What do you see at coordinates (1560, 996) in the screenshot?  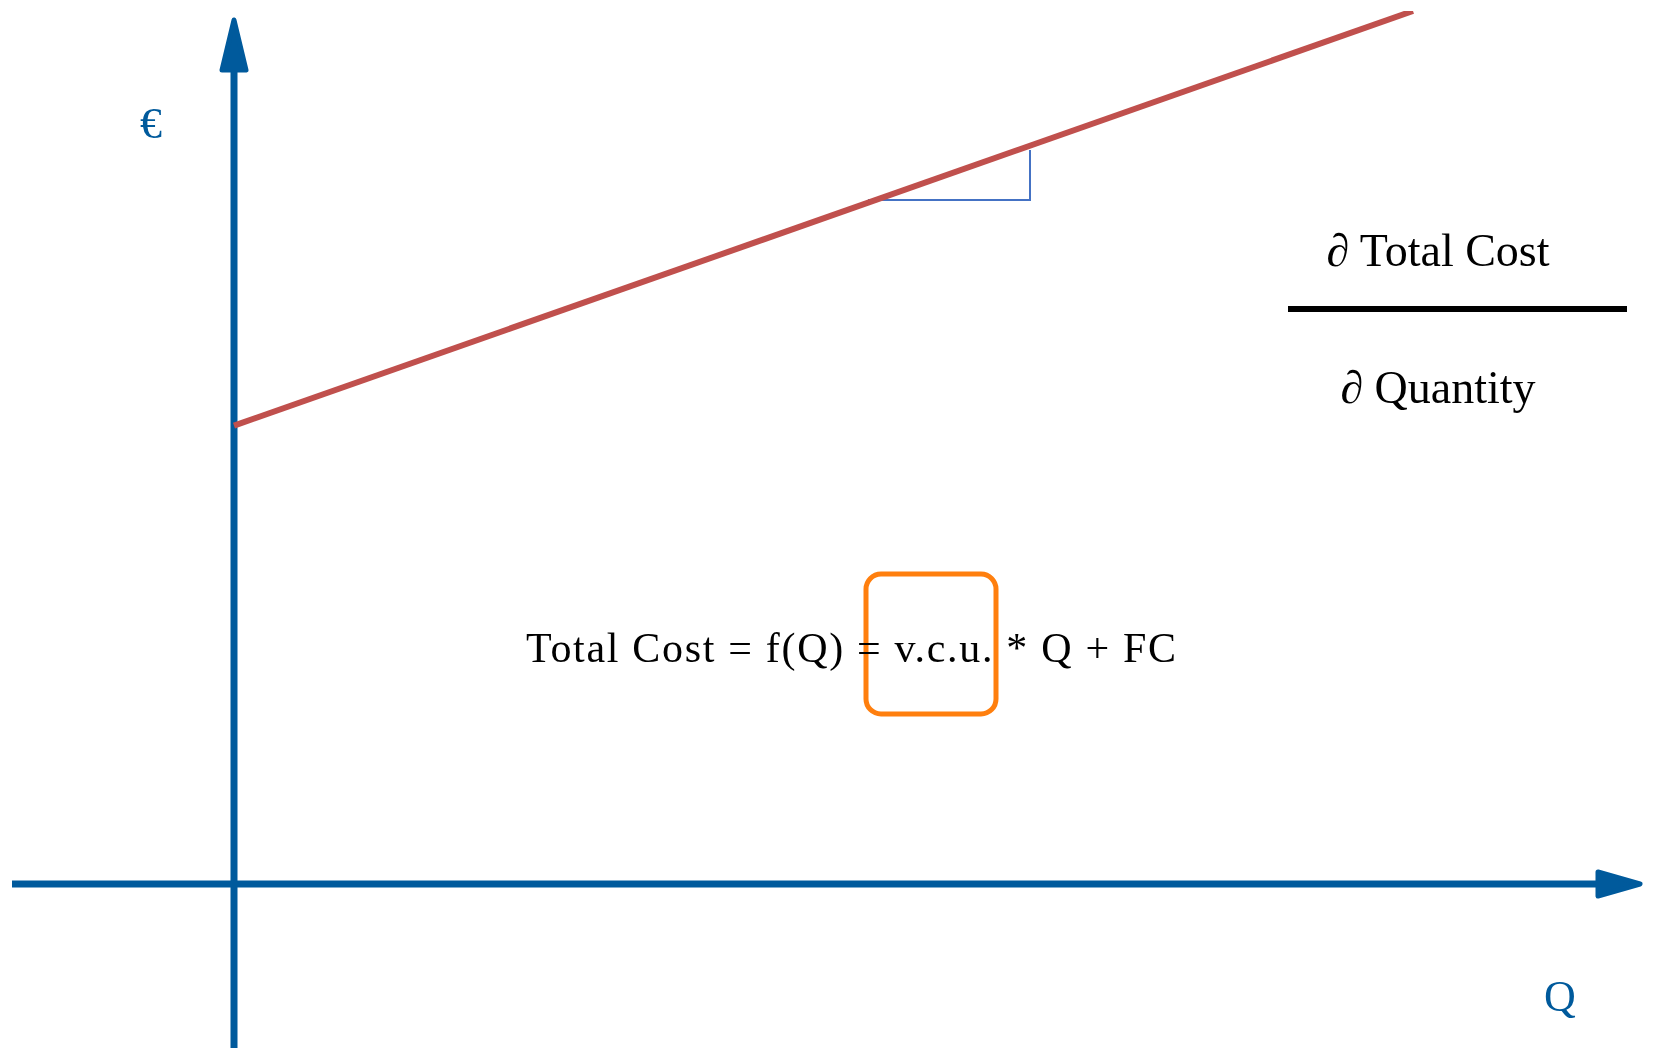 I see `x-axis-title: Q` at bounding box center [1560, 996].